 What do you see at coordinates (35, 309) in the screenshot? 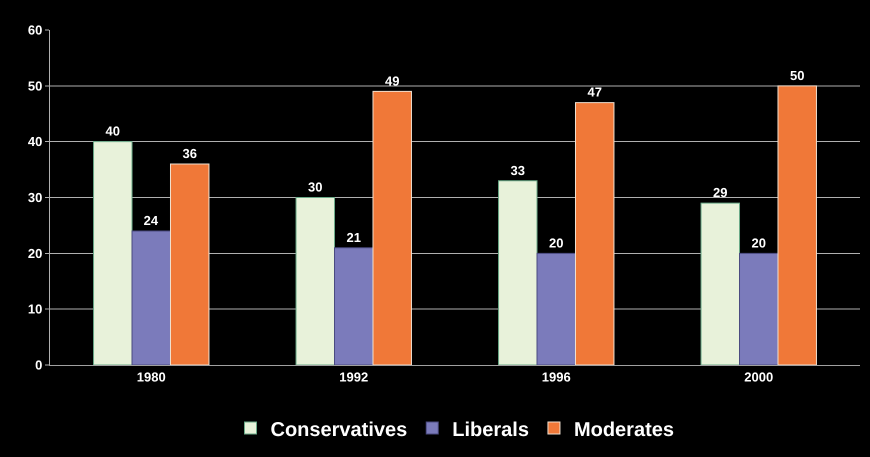
I see `y-tick-label: 10` at bounding box center [35, 309].